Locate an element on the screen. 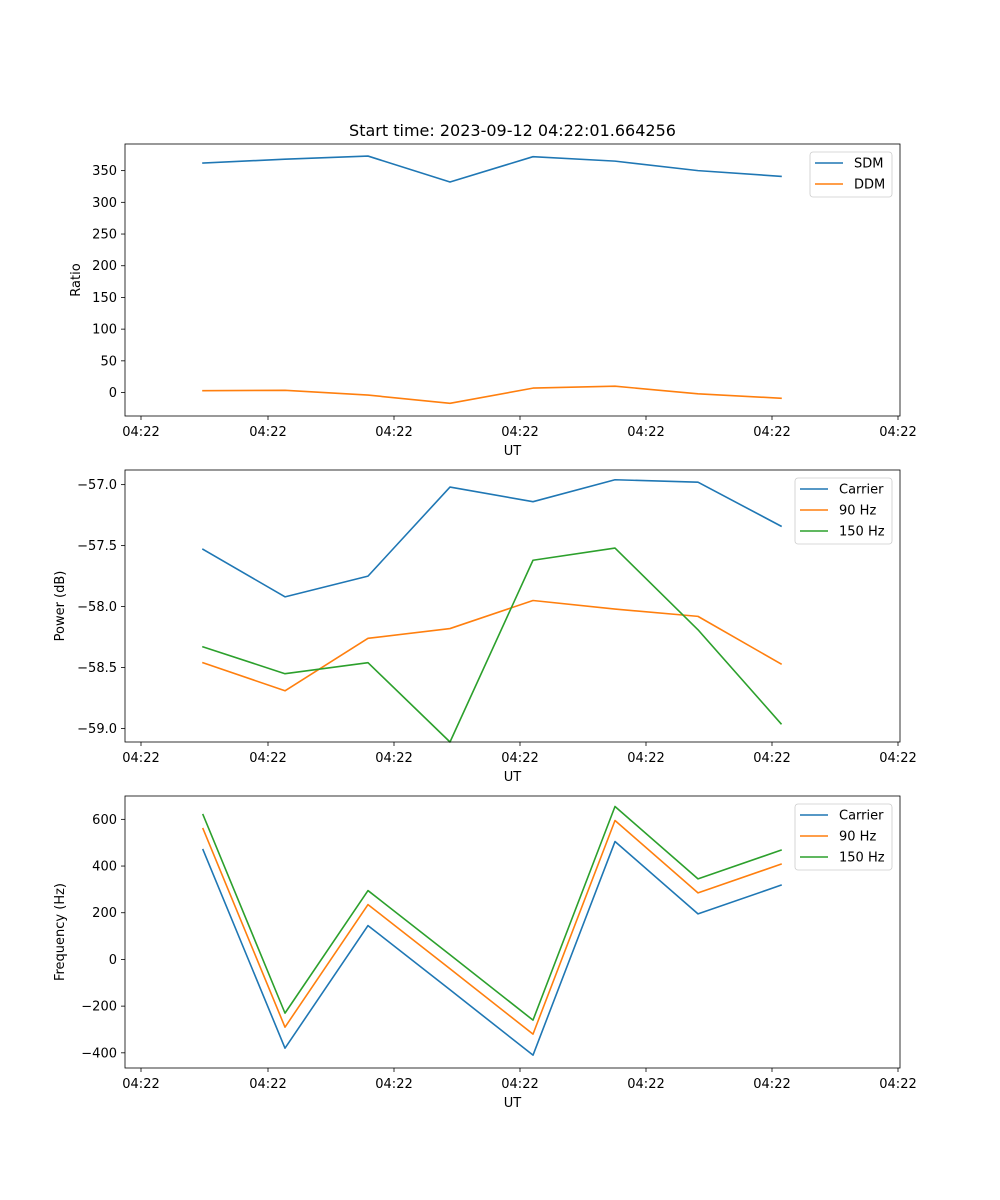  y-tick-label: 100 is located at coordinates (104, 330).